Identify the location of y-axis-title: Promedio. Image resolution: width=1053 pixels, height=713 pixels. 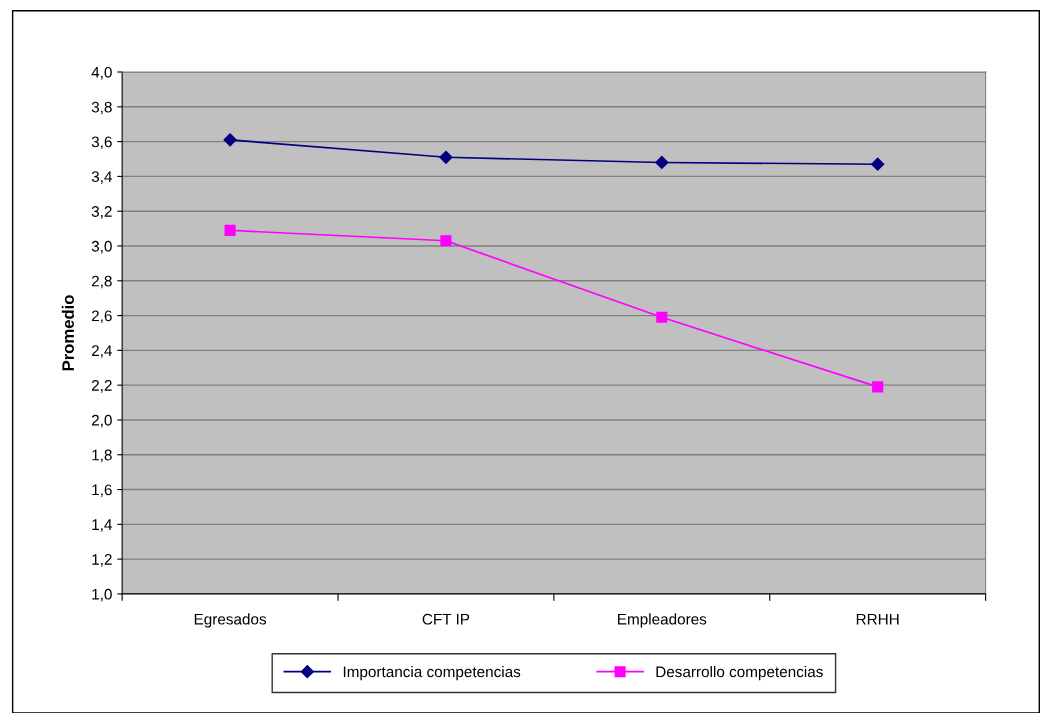
(68, 333).